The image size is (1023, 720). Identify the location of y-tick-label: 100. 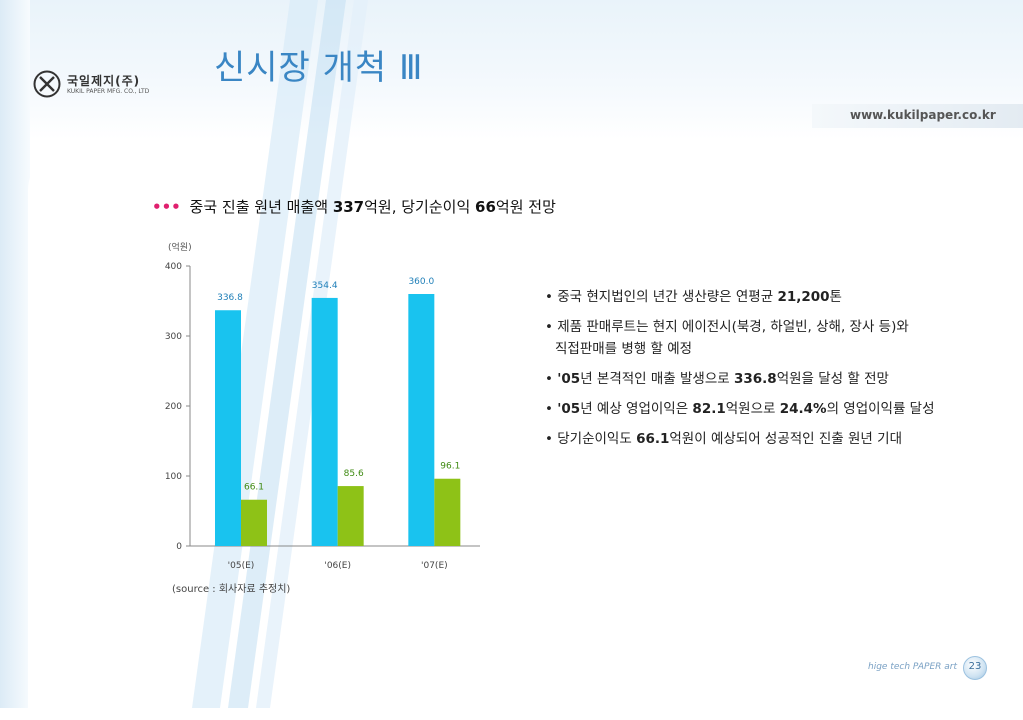
(173, 477).